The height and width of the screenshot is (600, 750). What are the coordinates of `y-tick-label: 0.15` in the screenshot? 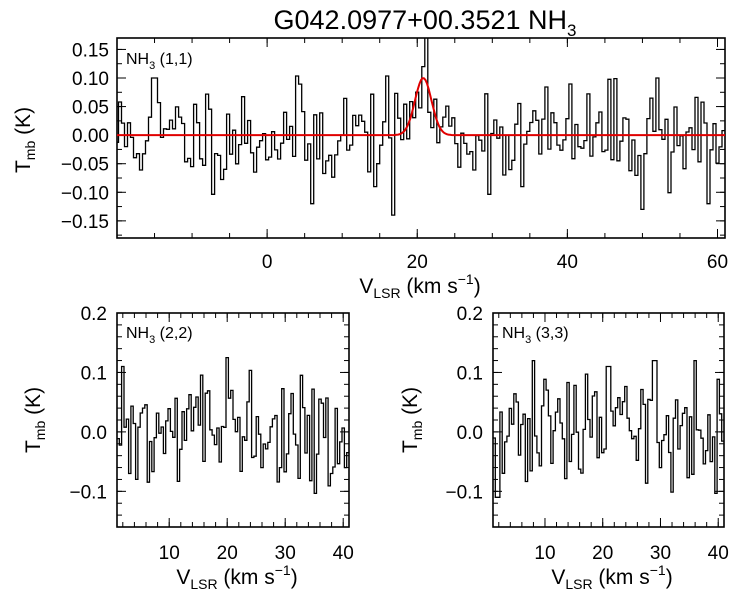 It's located at (90, 50).